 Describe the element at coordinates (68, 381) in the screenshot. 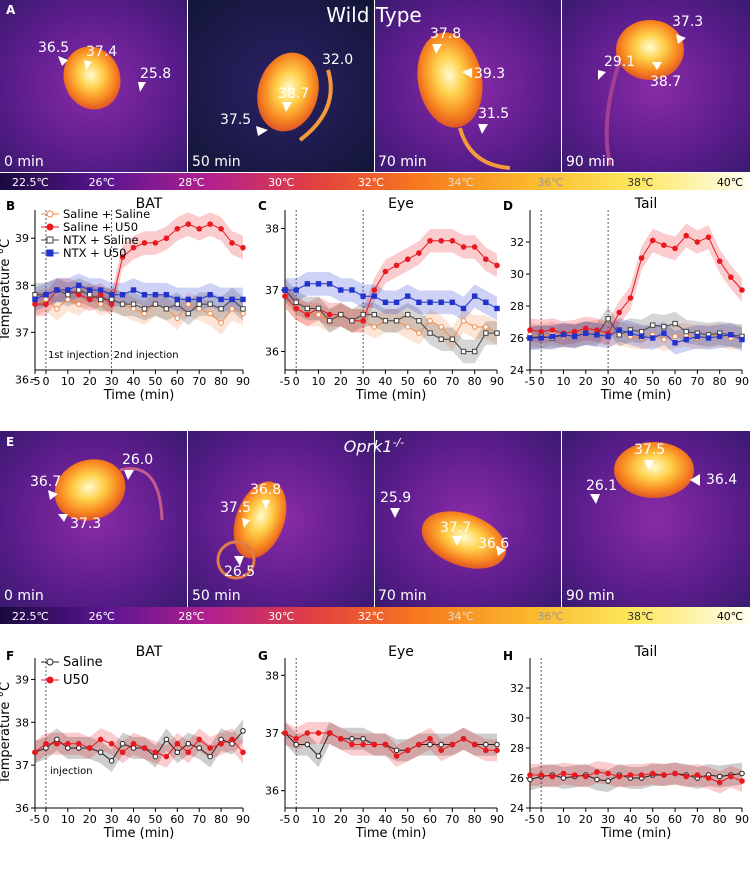

I see `x-tick-label: 10` at that location.